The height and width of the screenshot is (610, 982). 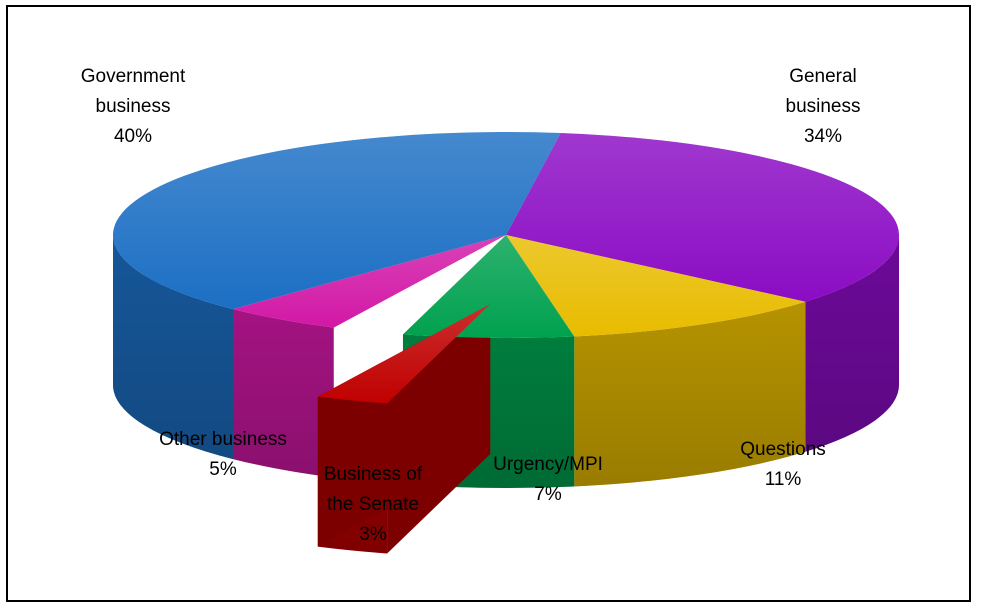 I want to click on label-general-business-line-2: business, so click(x=823, y=106).